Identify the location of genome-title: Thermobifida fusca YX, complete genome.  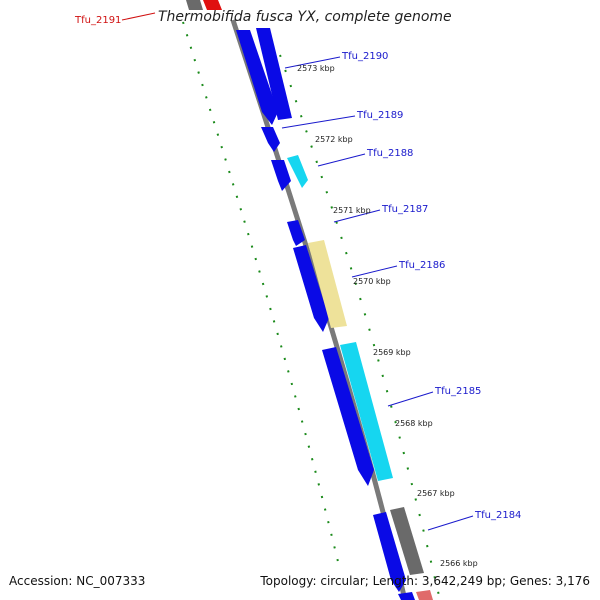
(305, 17).